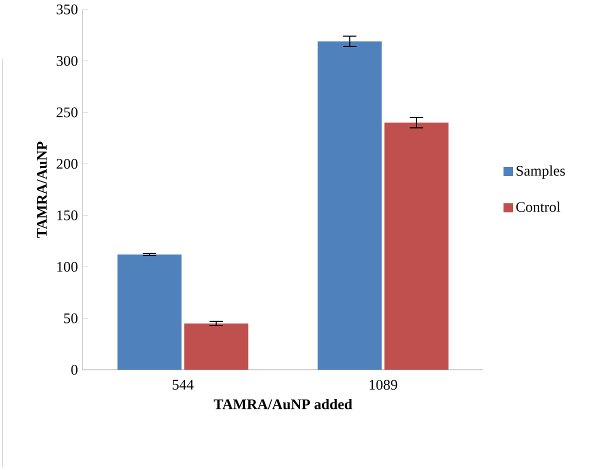 The width and height of the screenshot is (594, 470). What do you see at coordinates (67, 61) in the screenshot?
I see `y-tick-label: 300` at bounding box center [67, 61].